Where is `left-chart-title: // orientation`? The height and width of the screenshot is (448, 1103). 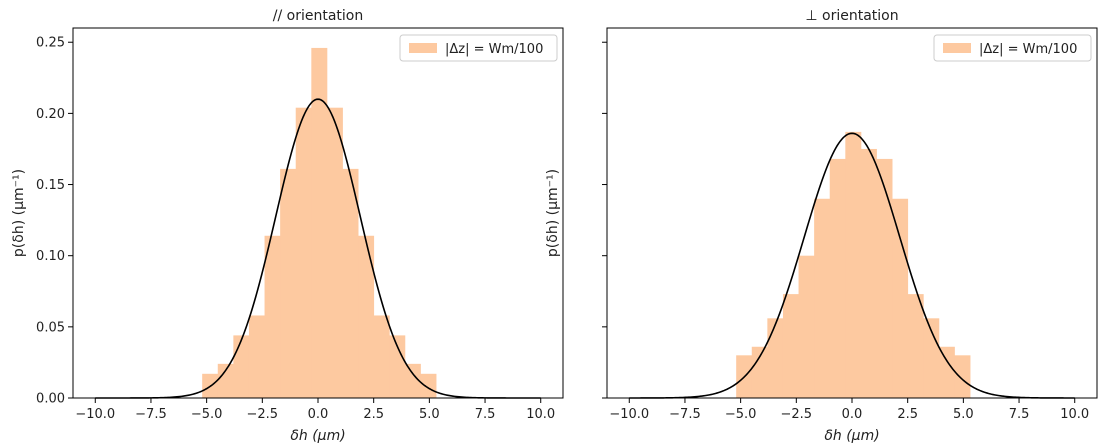
left-chart-title: // orientation is located at coordinates (318, 16).